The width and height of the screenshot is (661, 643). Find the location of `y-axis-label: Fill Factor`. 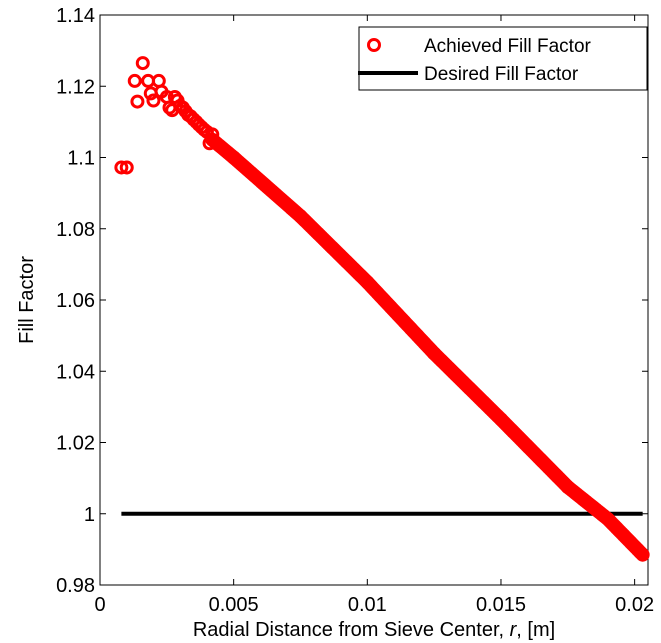

y-axis-label: Fill Factor is located at coordinates (27, 300).